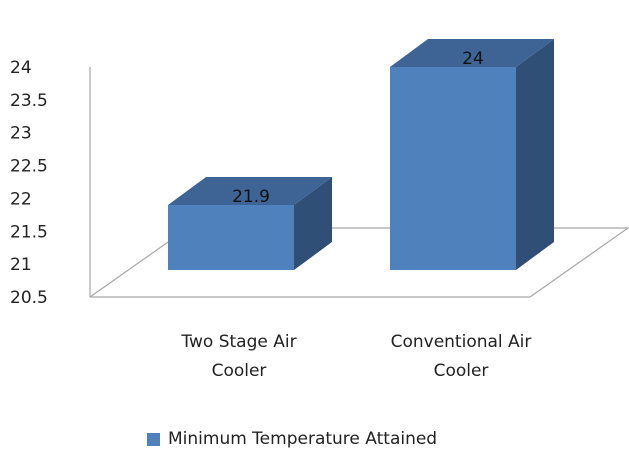 The image size is (629, 462). Describe the element at coordinates (473, 59) in the screenshot. I see `data-label: 24` at that location.